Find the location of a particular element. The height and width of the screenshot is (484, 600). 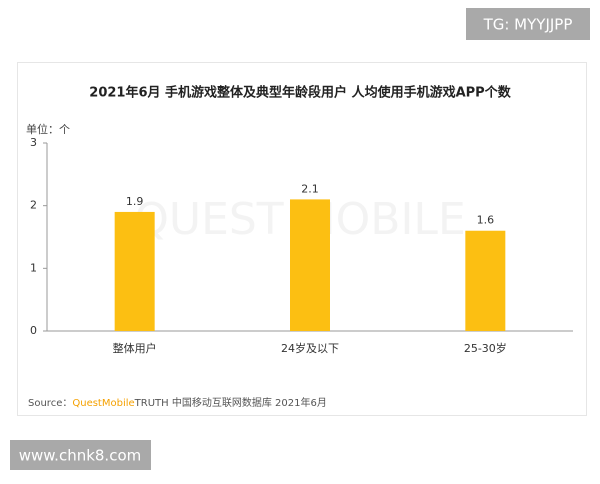

value-label: 2.1 is located at coordinates (310, 188).